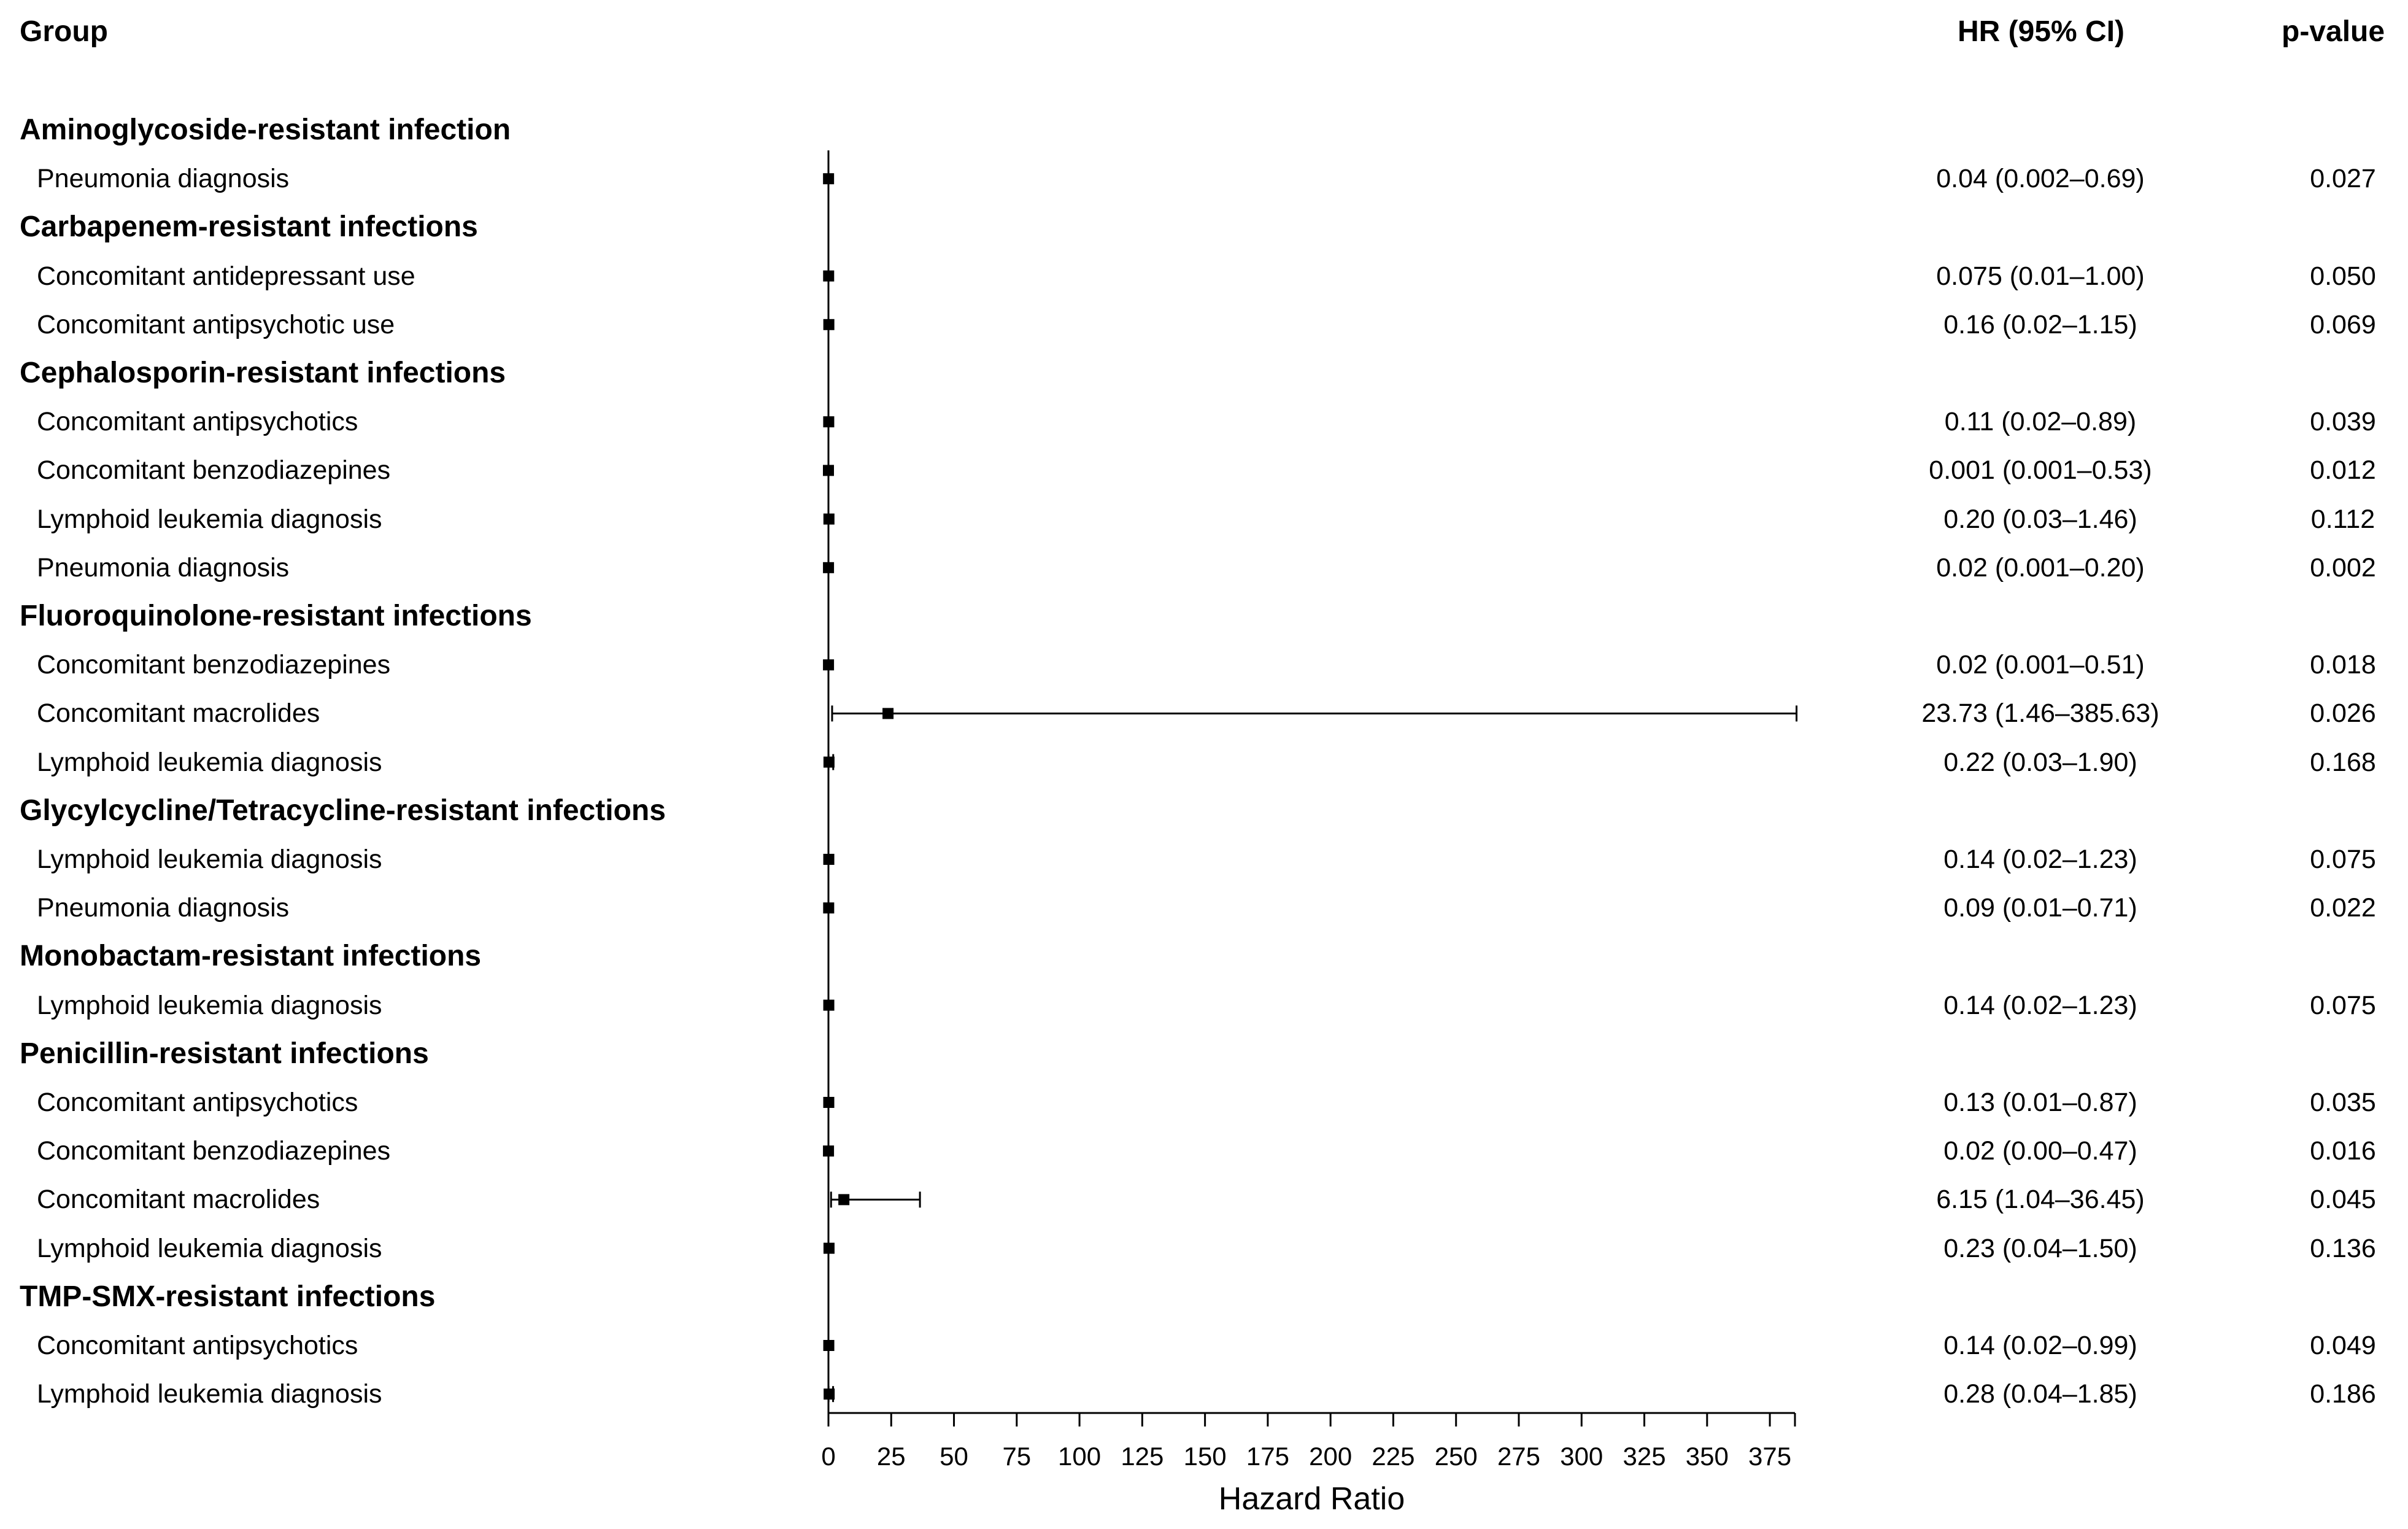 The image size is (2408, 1529). Describe the element at coordinates (2041, 665) in the screenshot. I see `hr-ci-value: 0.02 (0.001–0.51)` at that location.